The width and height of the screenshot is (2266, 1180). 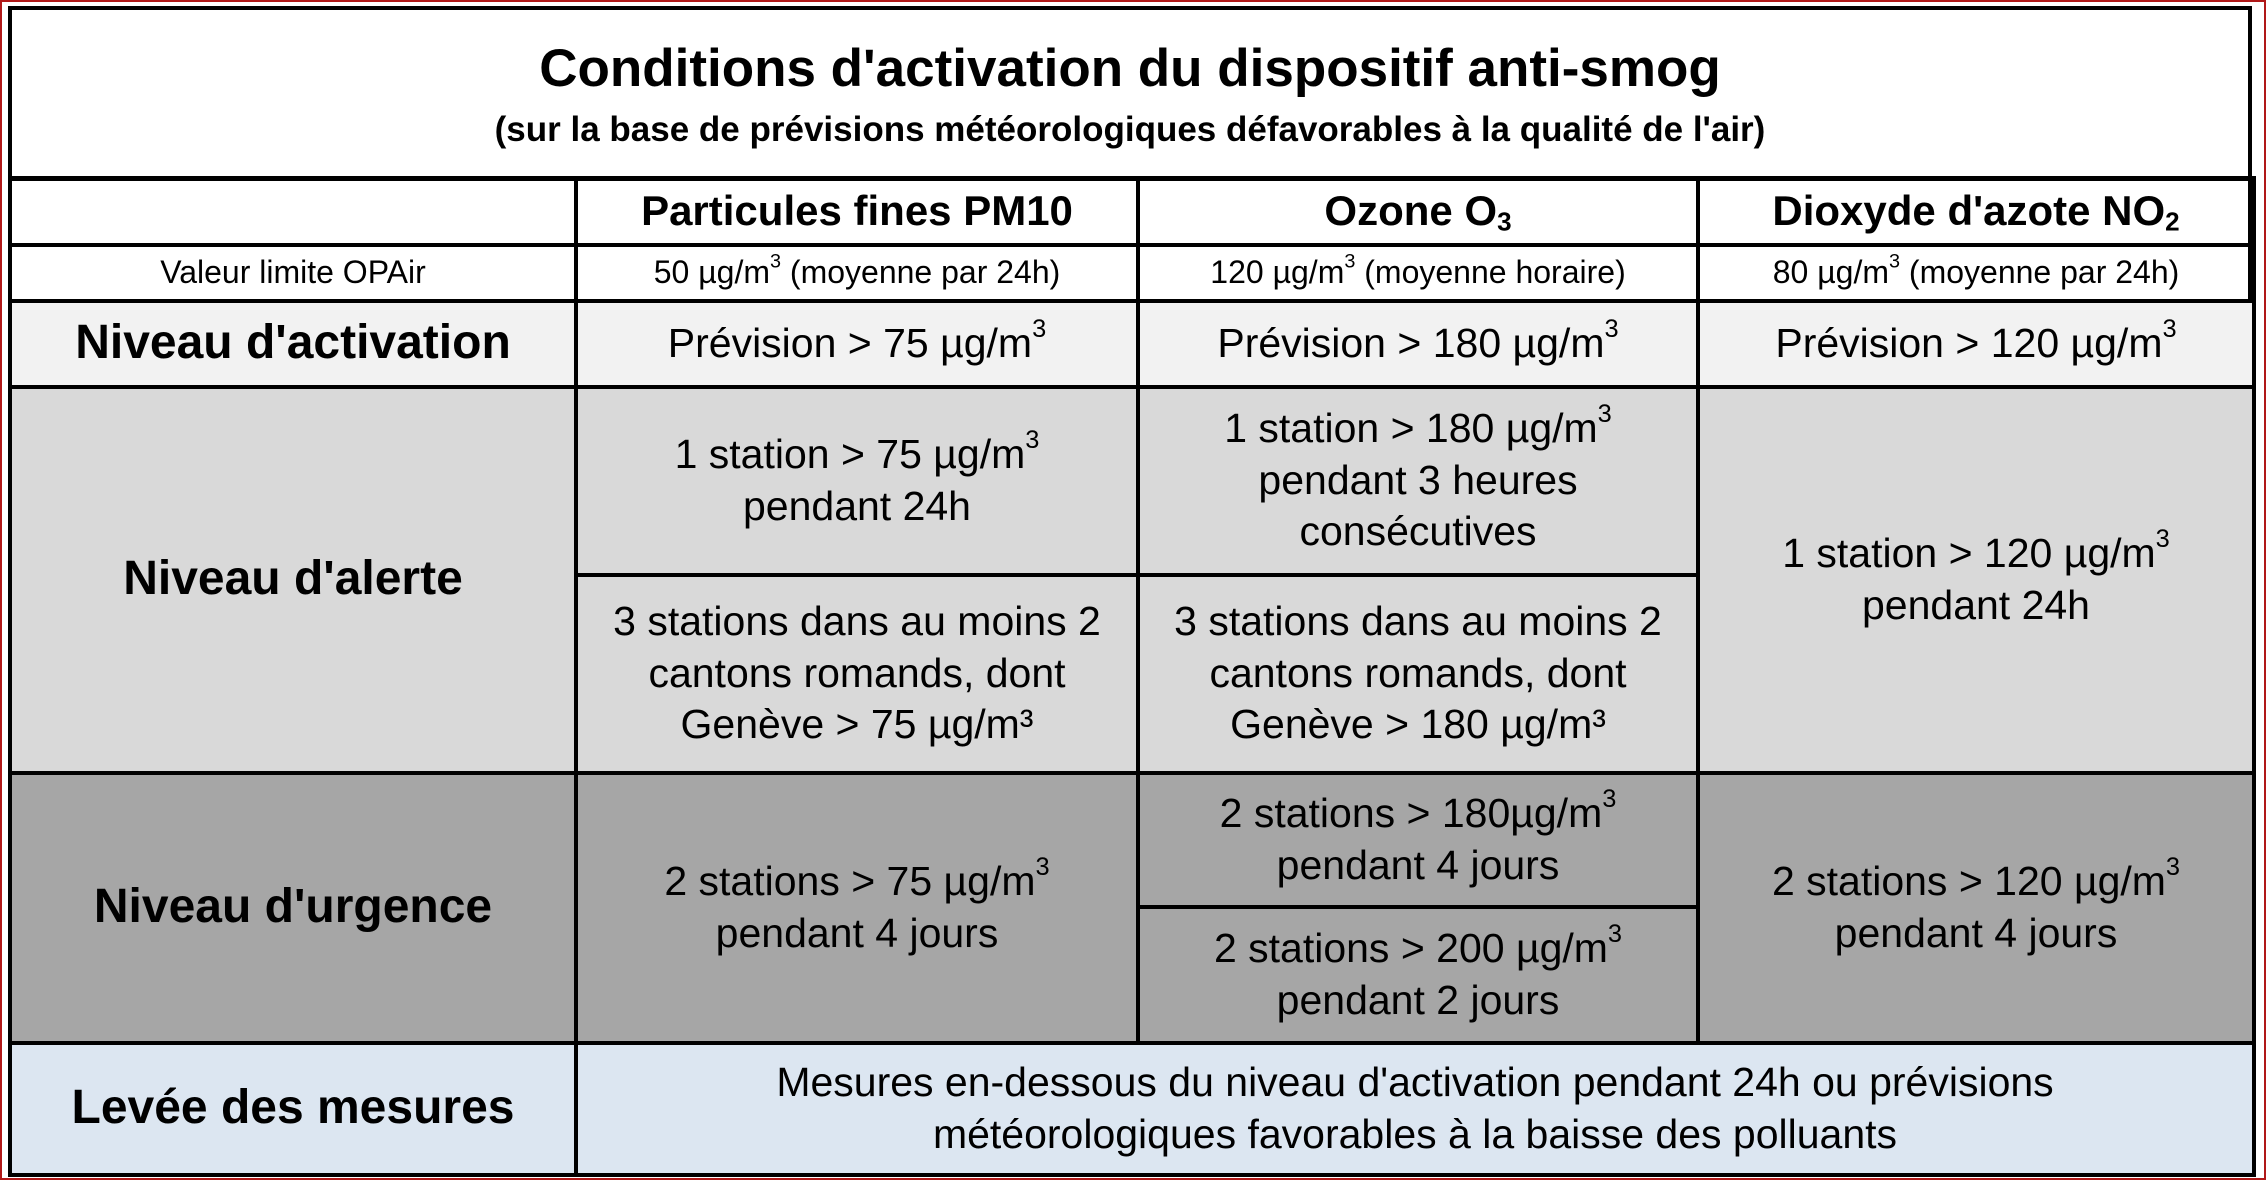 What do you see at coordinates (857, 343) in the screenshot?
I see `activation-pm10: Prévision > 75 µg/m3` at bounding box center [857, 343].